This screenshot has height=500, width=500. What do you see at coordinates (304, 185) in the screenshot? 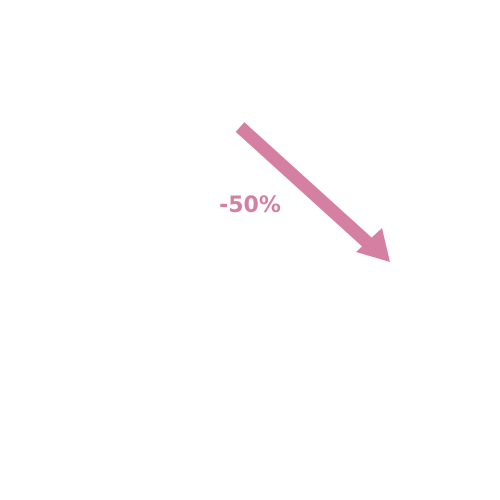
I see `arrow-shaft` at bounding box center [304, 185].